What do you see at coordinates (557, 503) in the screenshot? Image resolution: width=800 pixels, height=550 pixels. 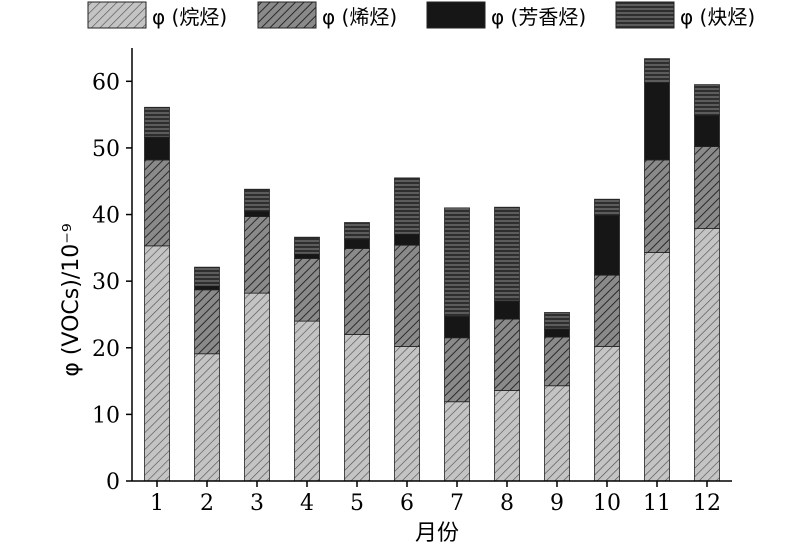 I see `x-tick-label: 9` at bounding box center [557, 503].